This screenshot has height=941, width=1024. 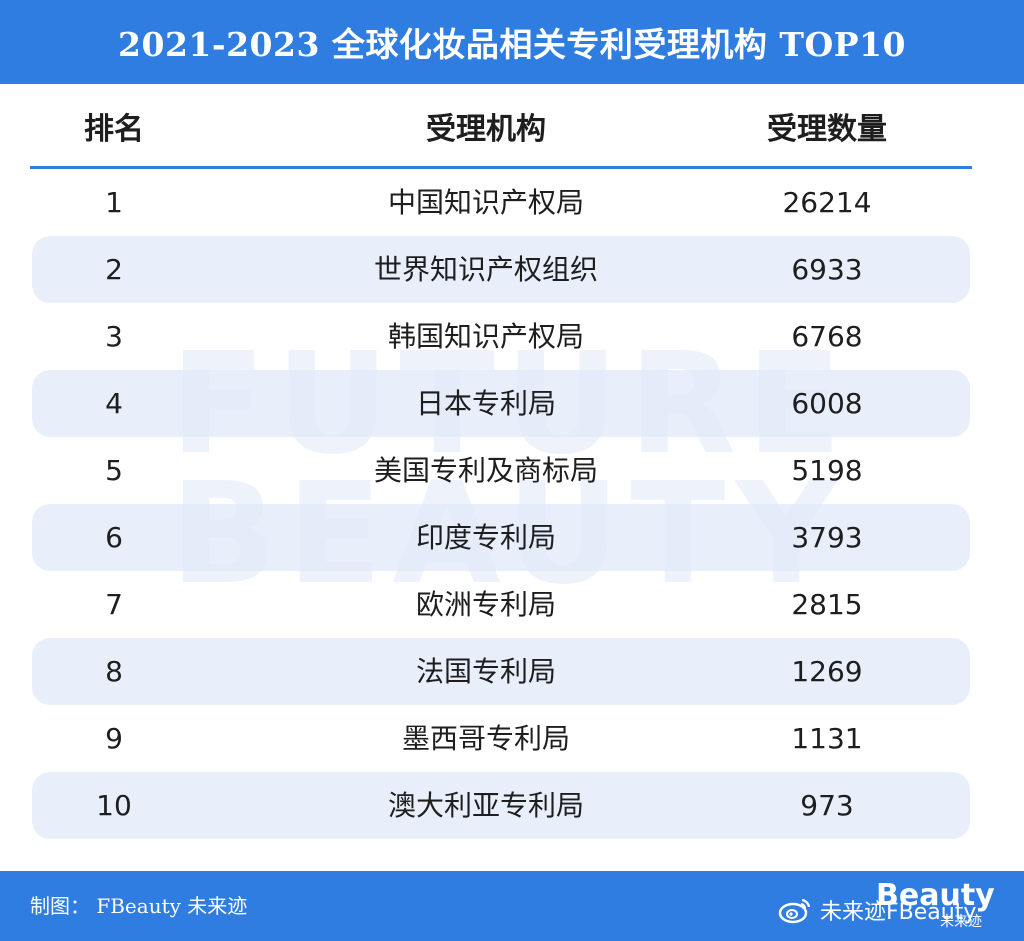 I want to click on table-row: 2 世界知识产权组织 6933, so click(x=501, y=269).